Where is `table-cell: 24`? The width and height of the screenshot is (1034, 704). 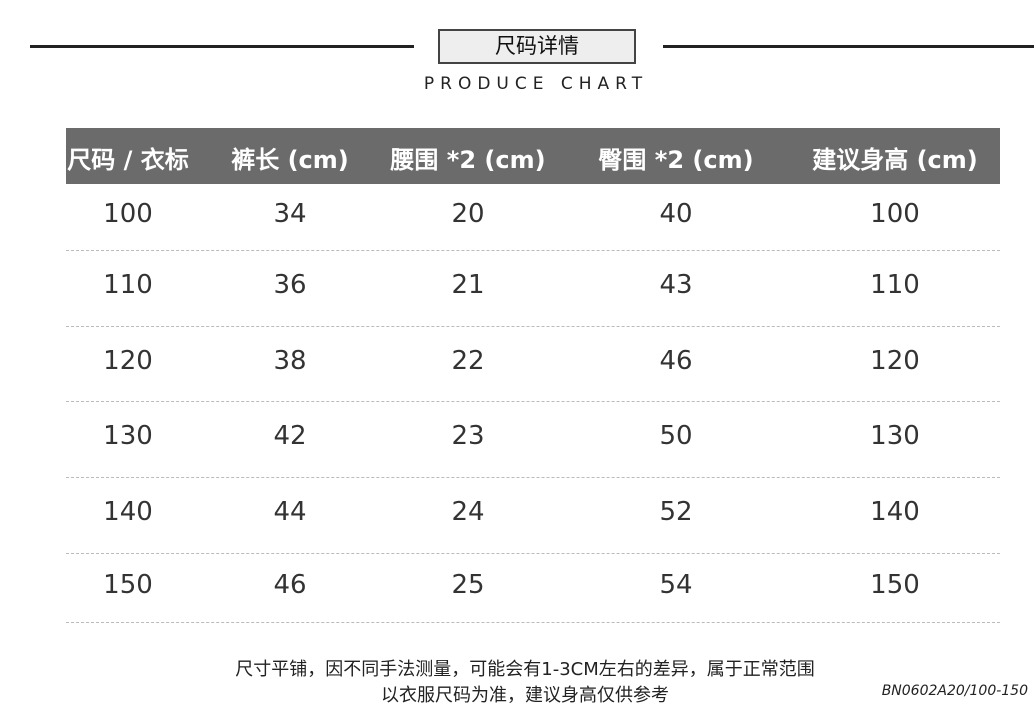
table-cell: 24 is located at coordinates (468, 512).